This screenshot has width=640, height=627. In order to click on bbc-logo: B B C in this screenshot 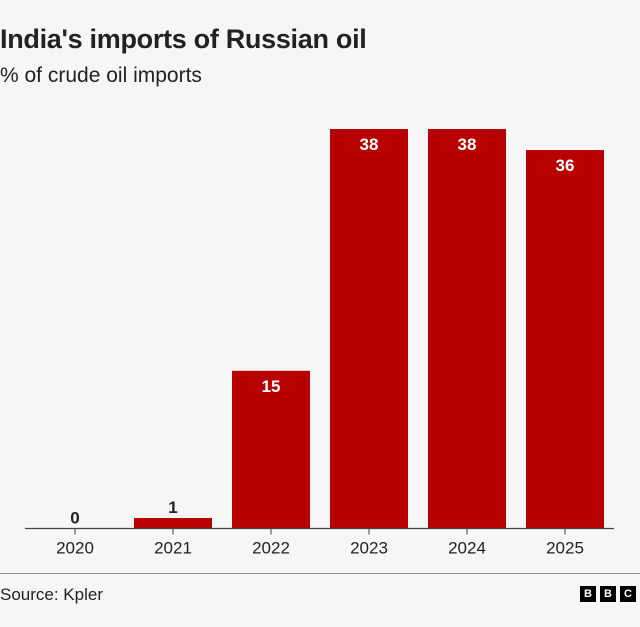, I will do `click(608, 594)`.